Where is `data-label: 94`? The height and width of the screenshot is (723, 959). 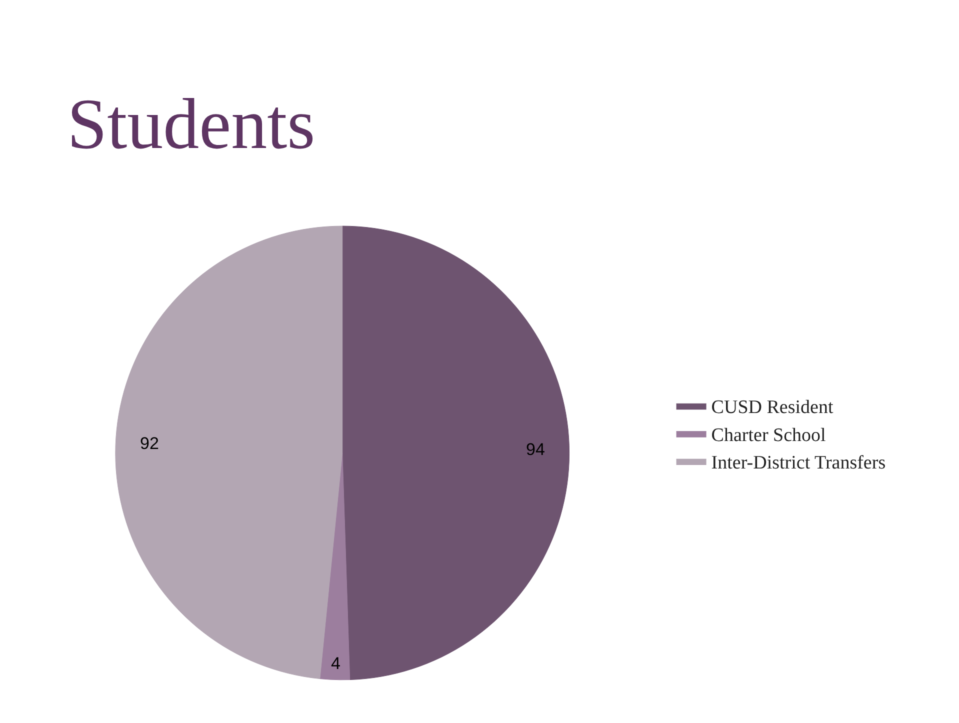
data-label: 94 is located at coordinates (535, 449).